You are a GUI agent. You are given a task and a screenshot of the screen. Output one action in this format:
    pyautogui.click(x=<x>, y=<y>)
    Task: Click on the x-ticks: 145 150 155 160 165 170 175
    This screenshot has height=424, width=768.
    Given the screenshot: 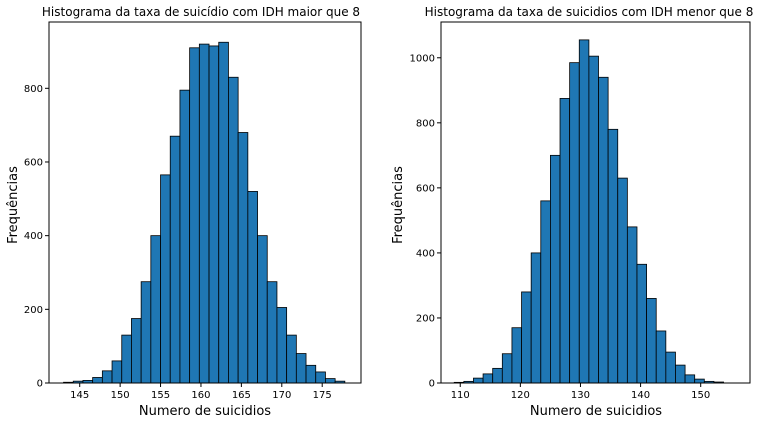 What is the action you would take?
    pyautogui.click(x=201, y=392)
    